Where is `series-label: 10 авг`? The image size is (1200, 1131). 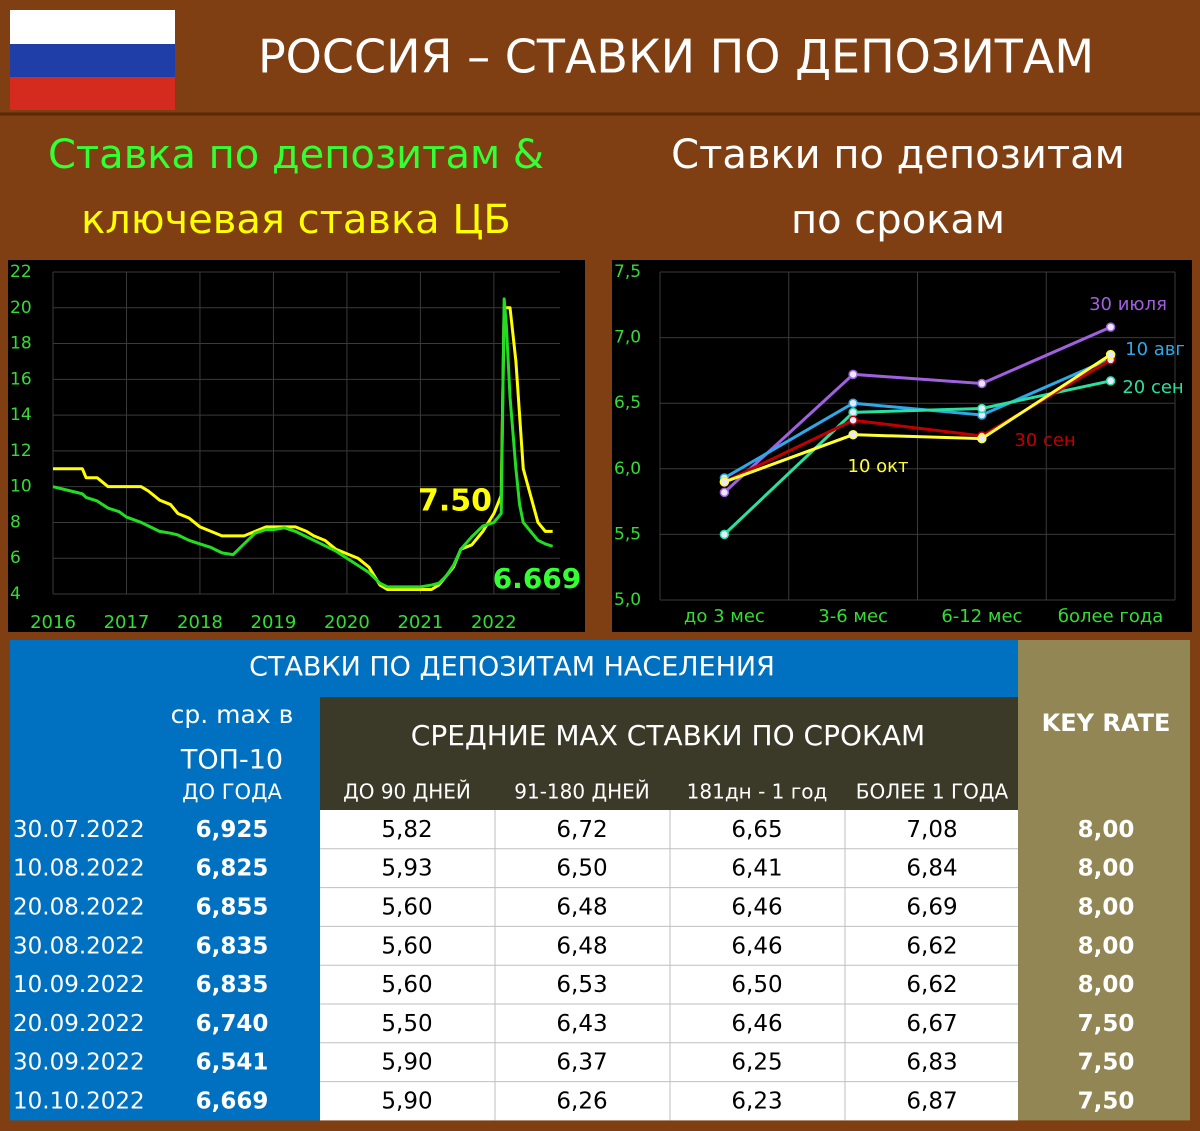
series-label: 10 авг is located at coordinates (1155, 349).